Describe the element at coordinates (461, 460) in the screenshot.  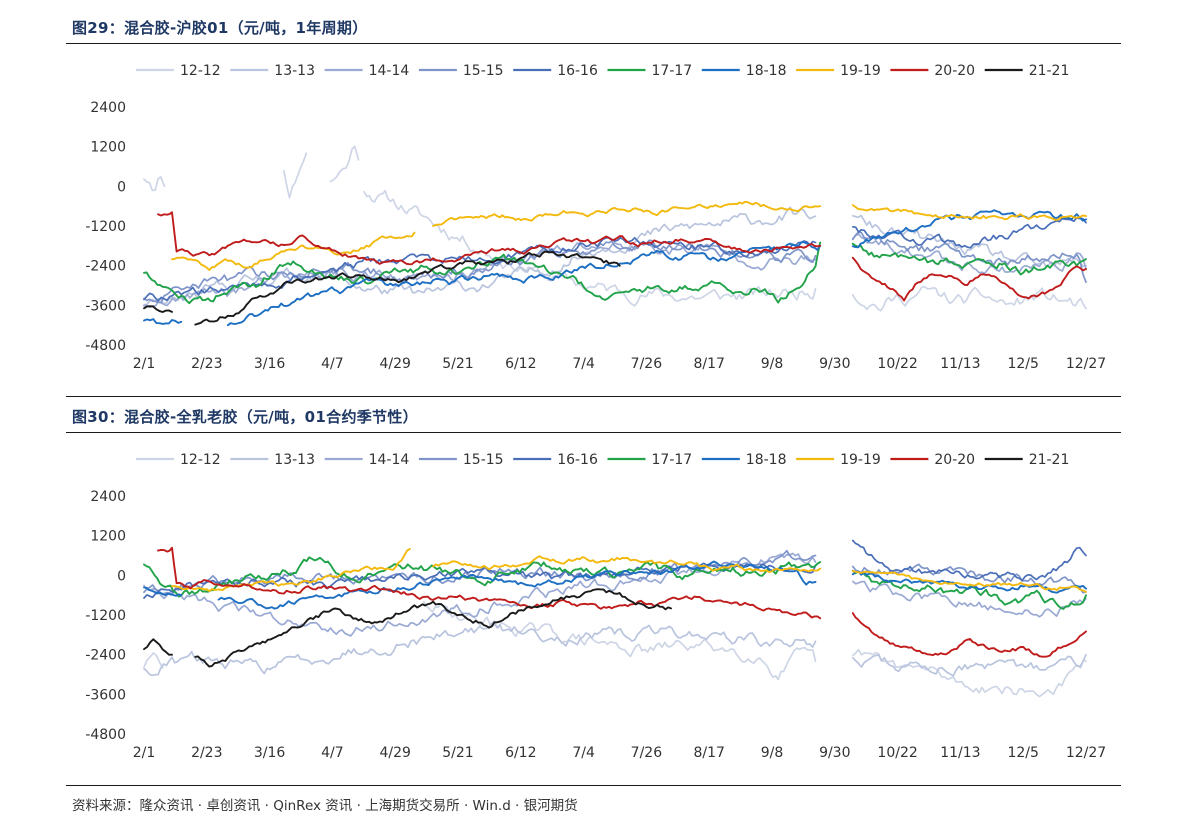
I see `legend-item-15-15: 15-15` at that location.